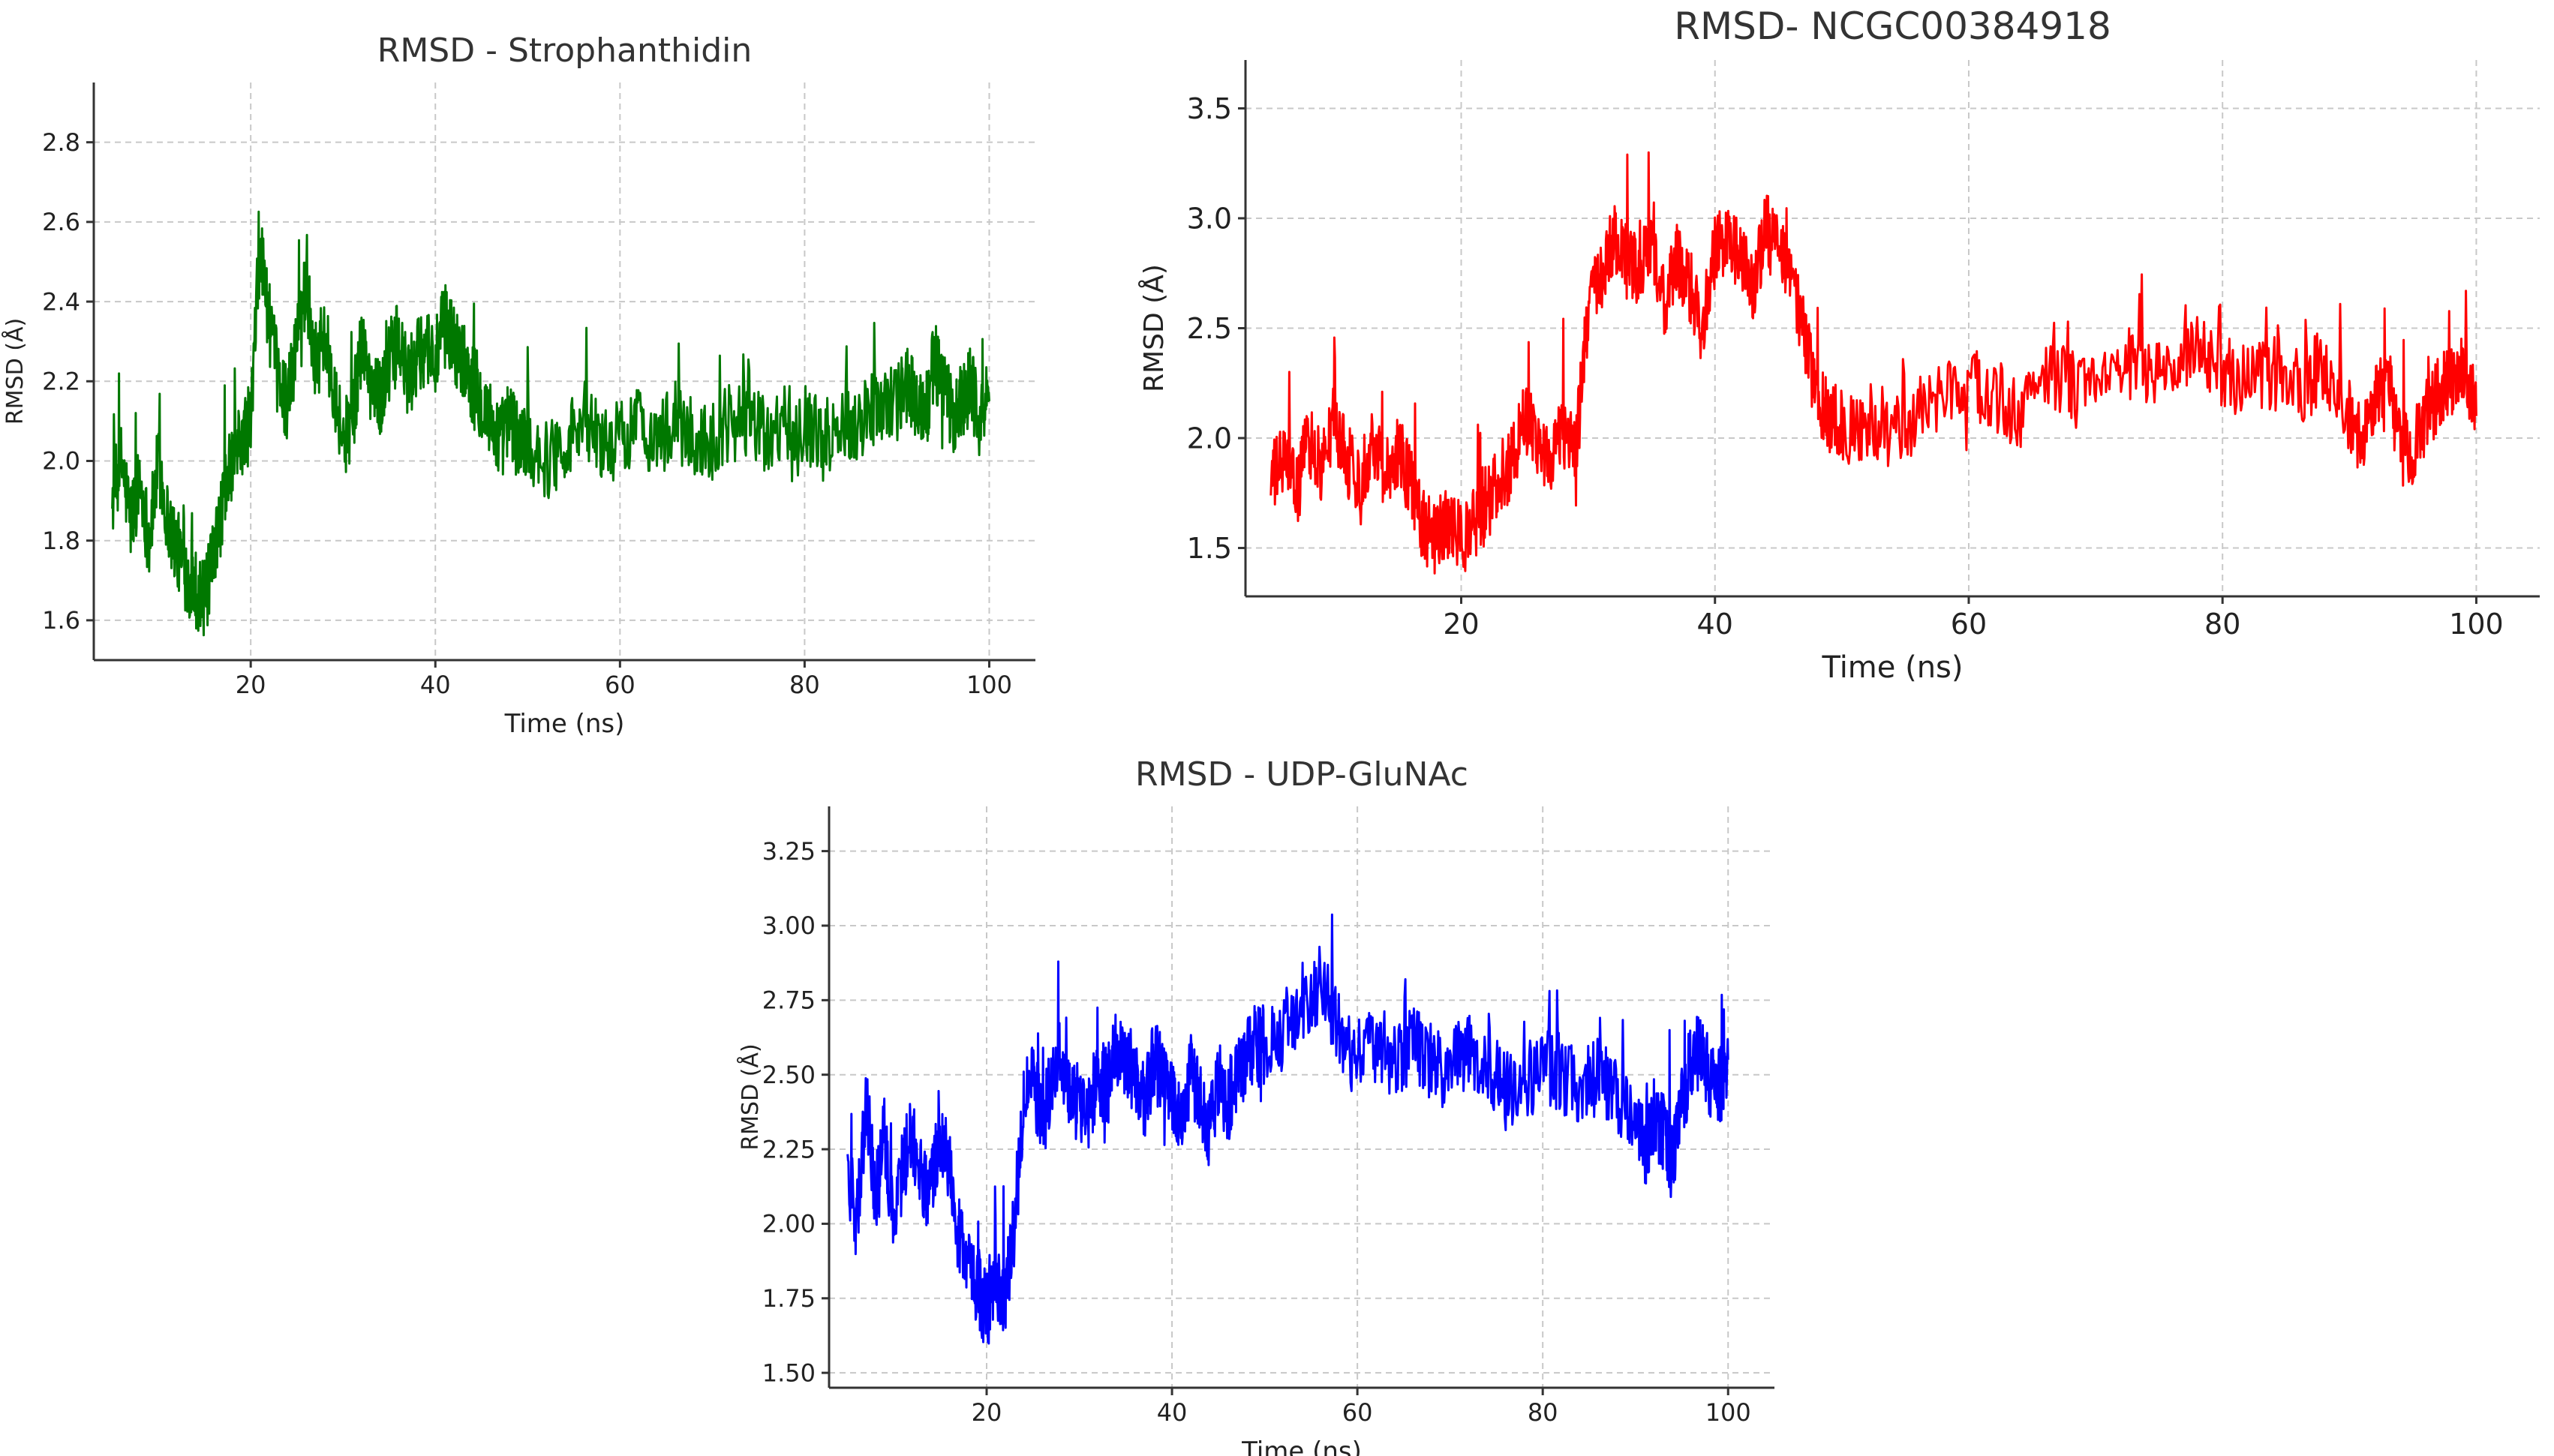 This screenshot has height=1456, width=2554. I want to click on y-tick-label: 2.50, so click(789, 1075).